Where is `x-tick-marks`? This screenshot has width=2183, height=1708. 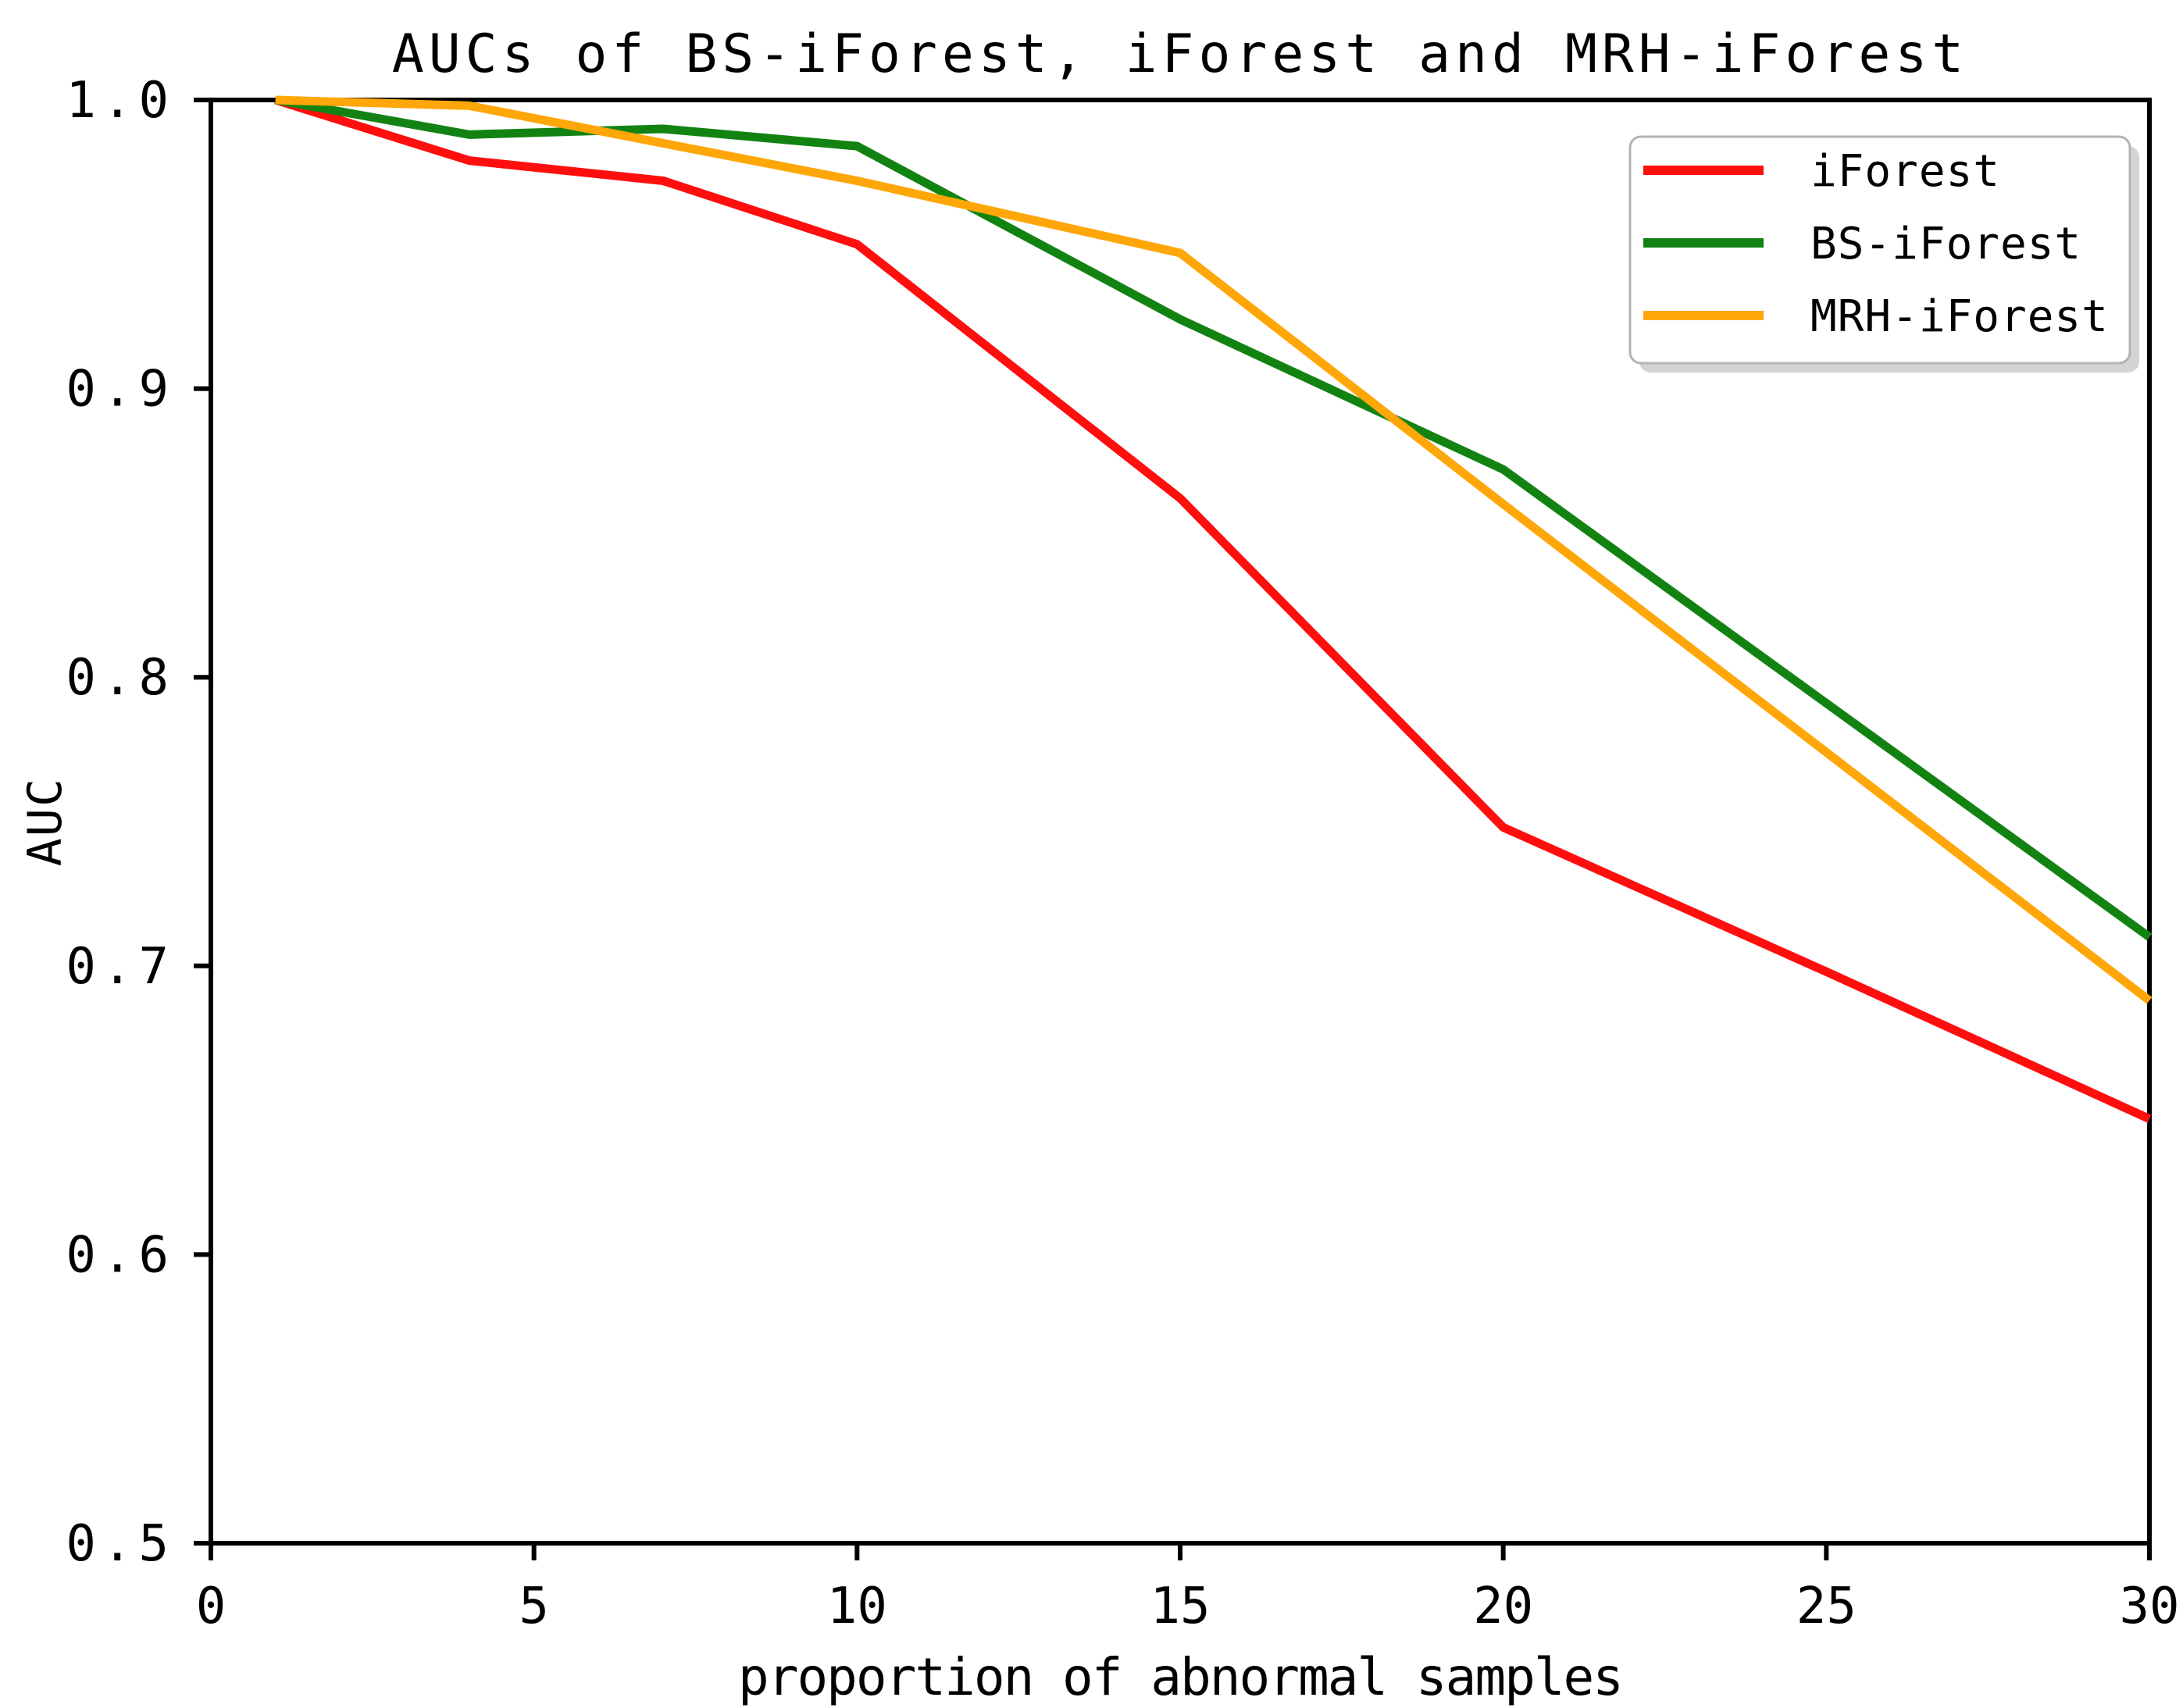
x-tick-marks is located at coordinates (1180, 1551).